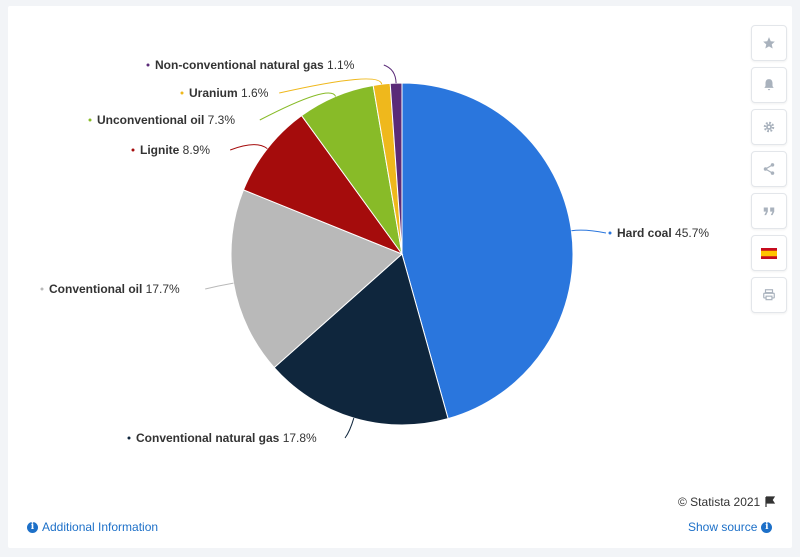  I want to click on slice-value: 17.7%, so click(163, 289).